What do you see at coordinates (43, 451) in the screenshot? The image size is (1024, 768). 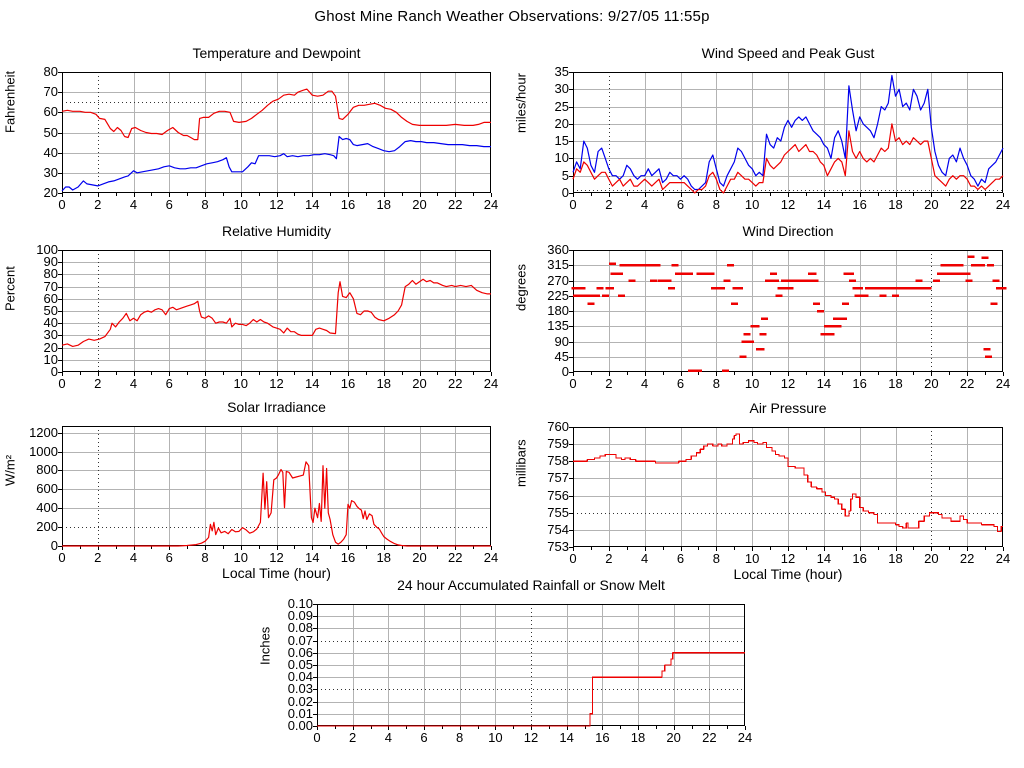 I see `y-tick-label: 1000` at bounding box center [43, 451].